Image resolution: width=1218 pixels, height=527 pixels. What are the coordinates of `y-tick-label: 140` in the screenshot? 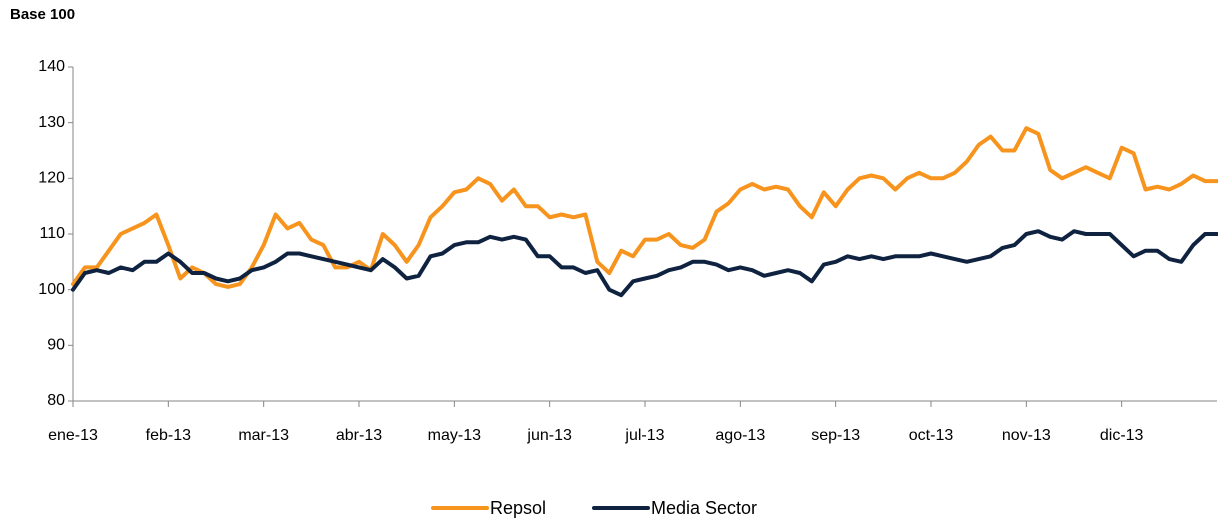 It's located at (51, 66).